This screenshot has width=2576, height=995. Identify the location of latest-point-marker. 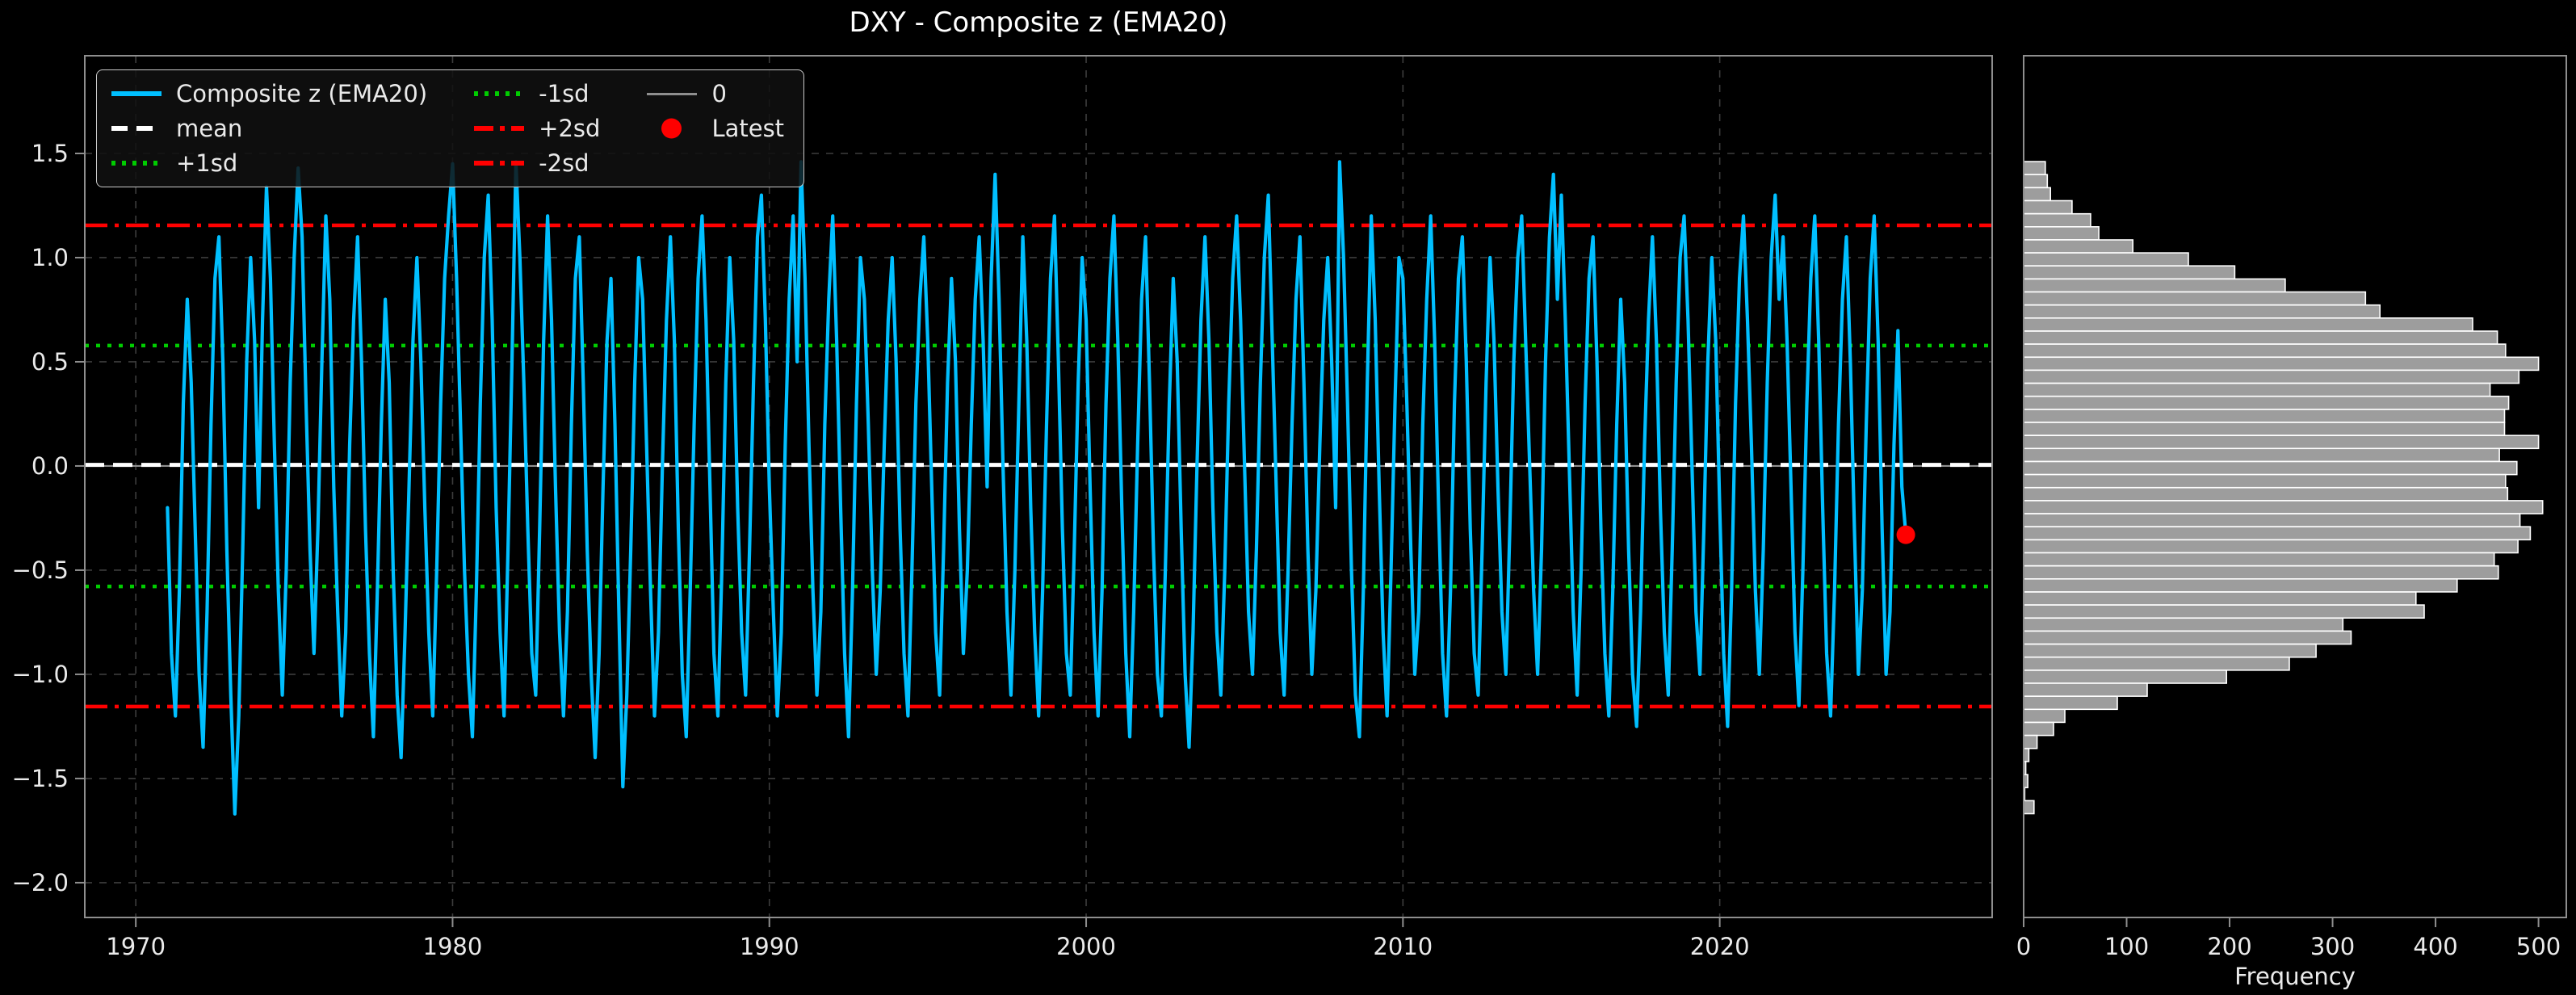
(1905, 534).